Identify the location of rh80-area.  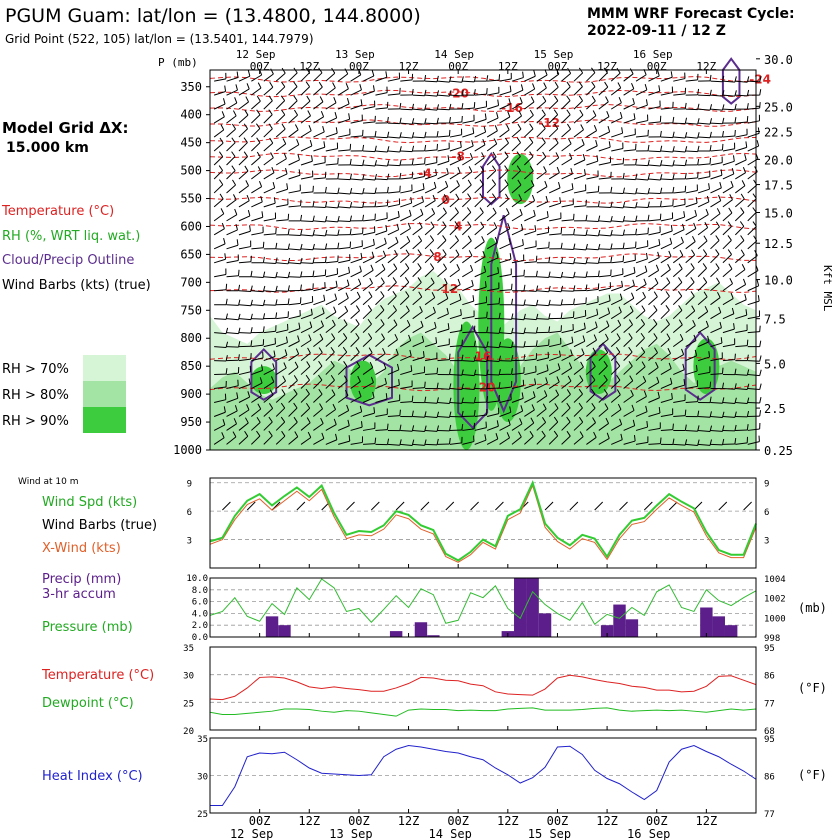
(483, 391).